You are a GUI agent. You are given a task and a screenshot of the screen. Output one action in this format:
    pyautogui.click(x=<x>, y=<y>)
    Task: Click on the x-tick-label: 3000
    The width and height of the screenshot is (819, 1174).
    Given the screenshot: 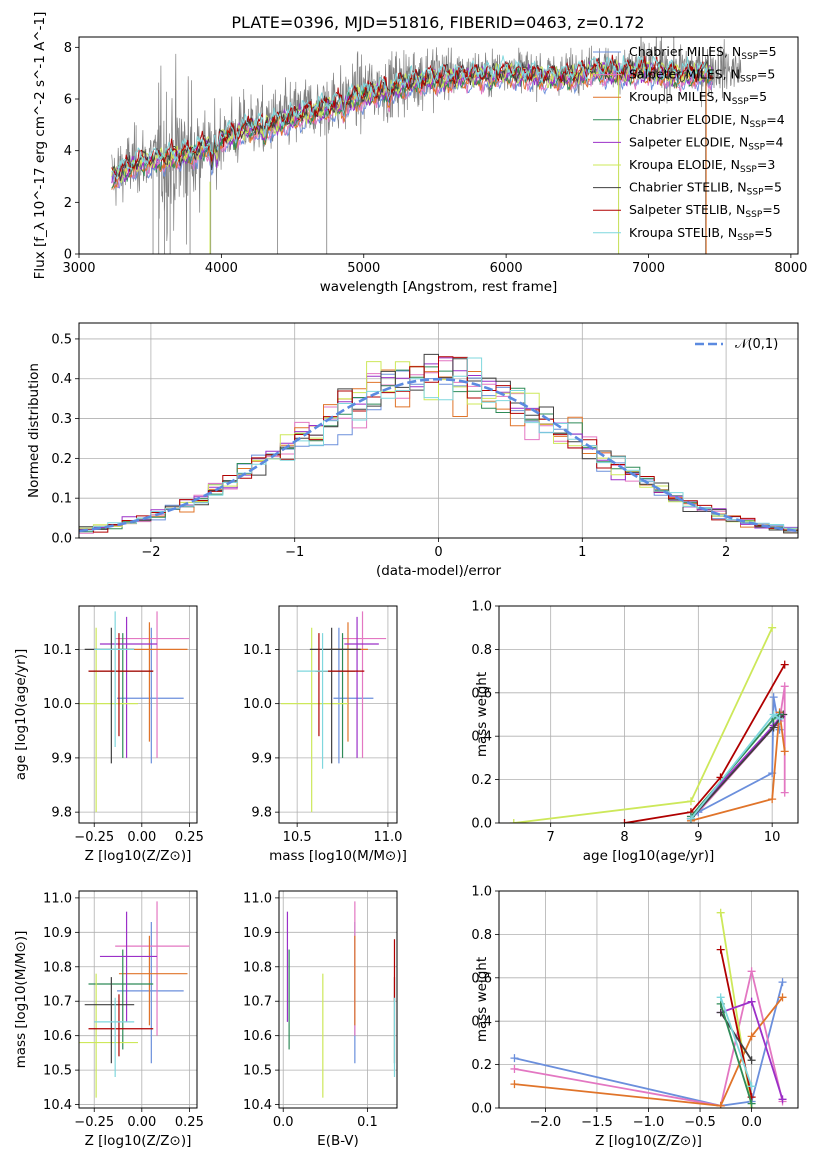 What is the action you would take?
    pyautogui.click(x=78, y=268)
    